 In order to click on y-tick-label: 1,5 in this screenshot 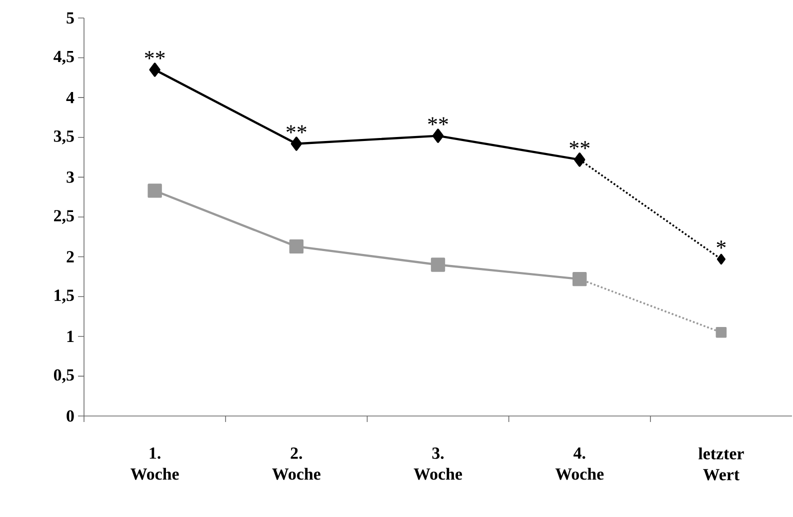, I will do `click(64, 297)`.